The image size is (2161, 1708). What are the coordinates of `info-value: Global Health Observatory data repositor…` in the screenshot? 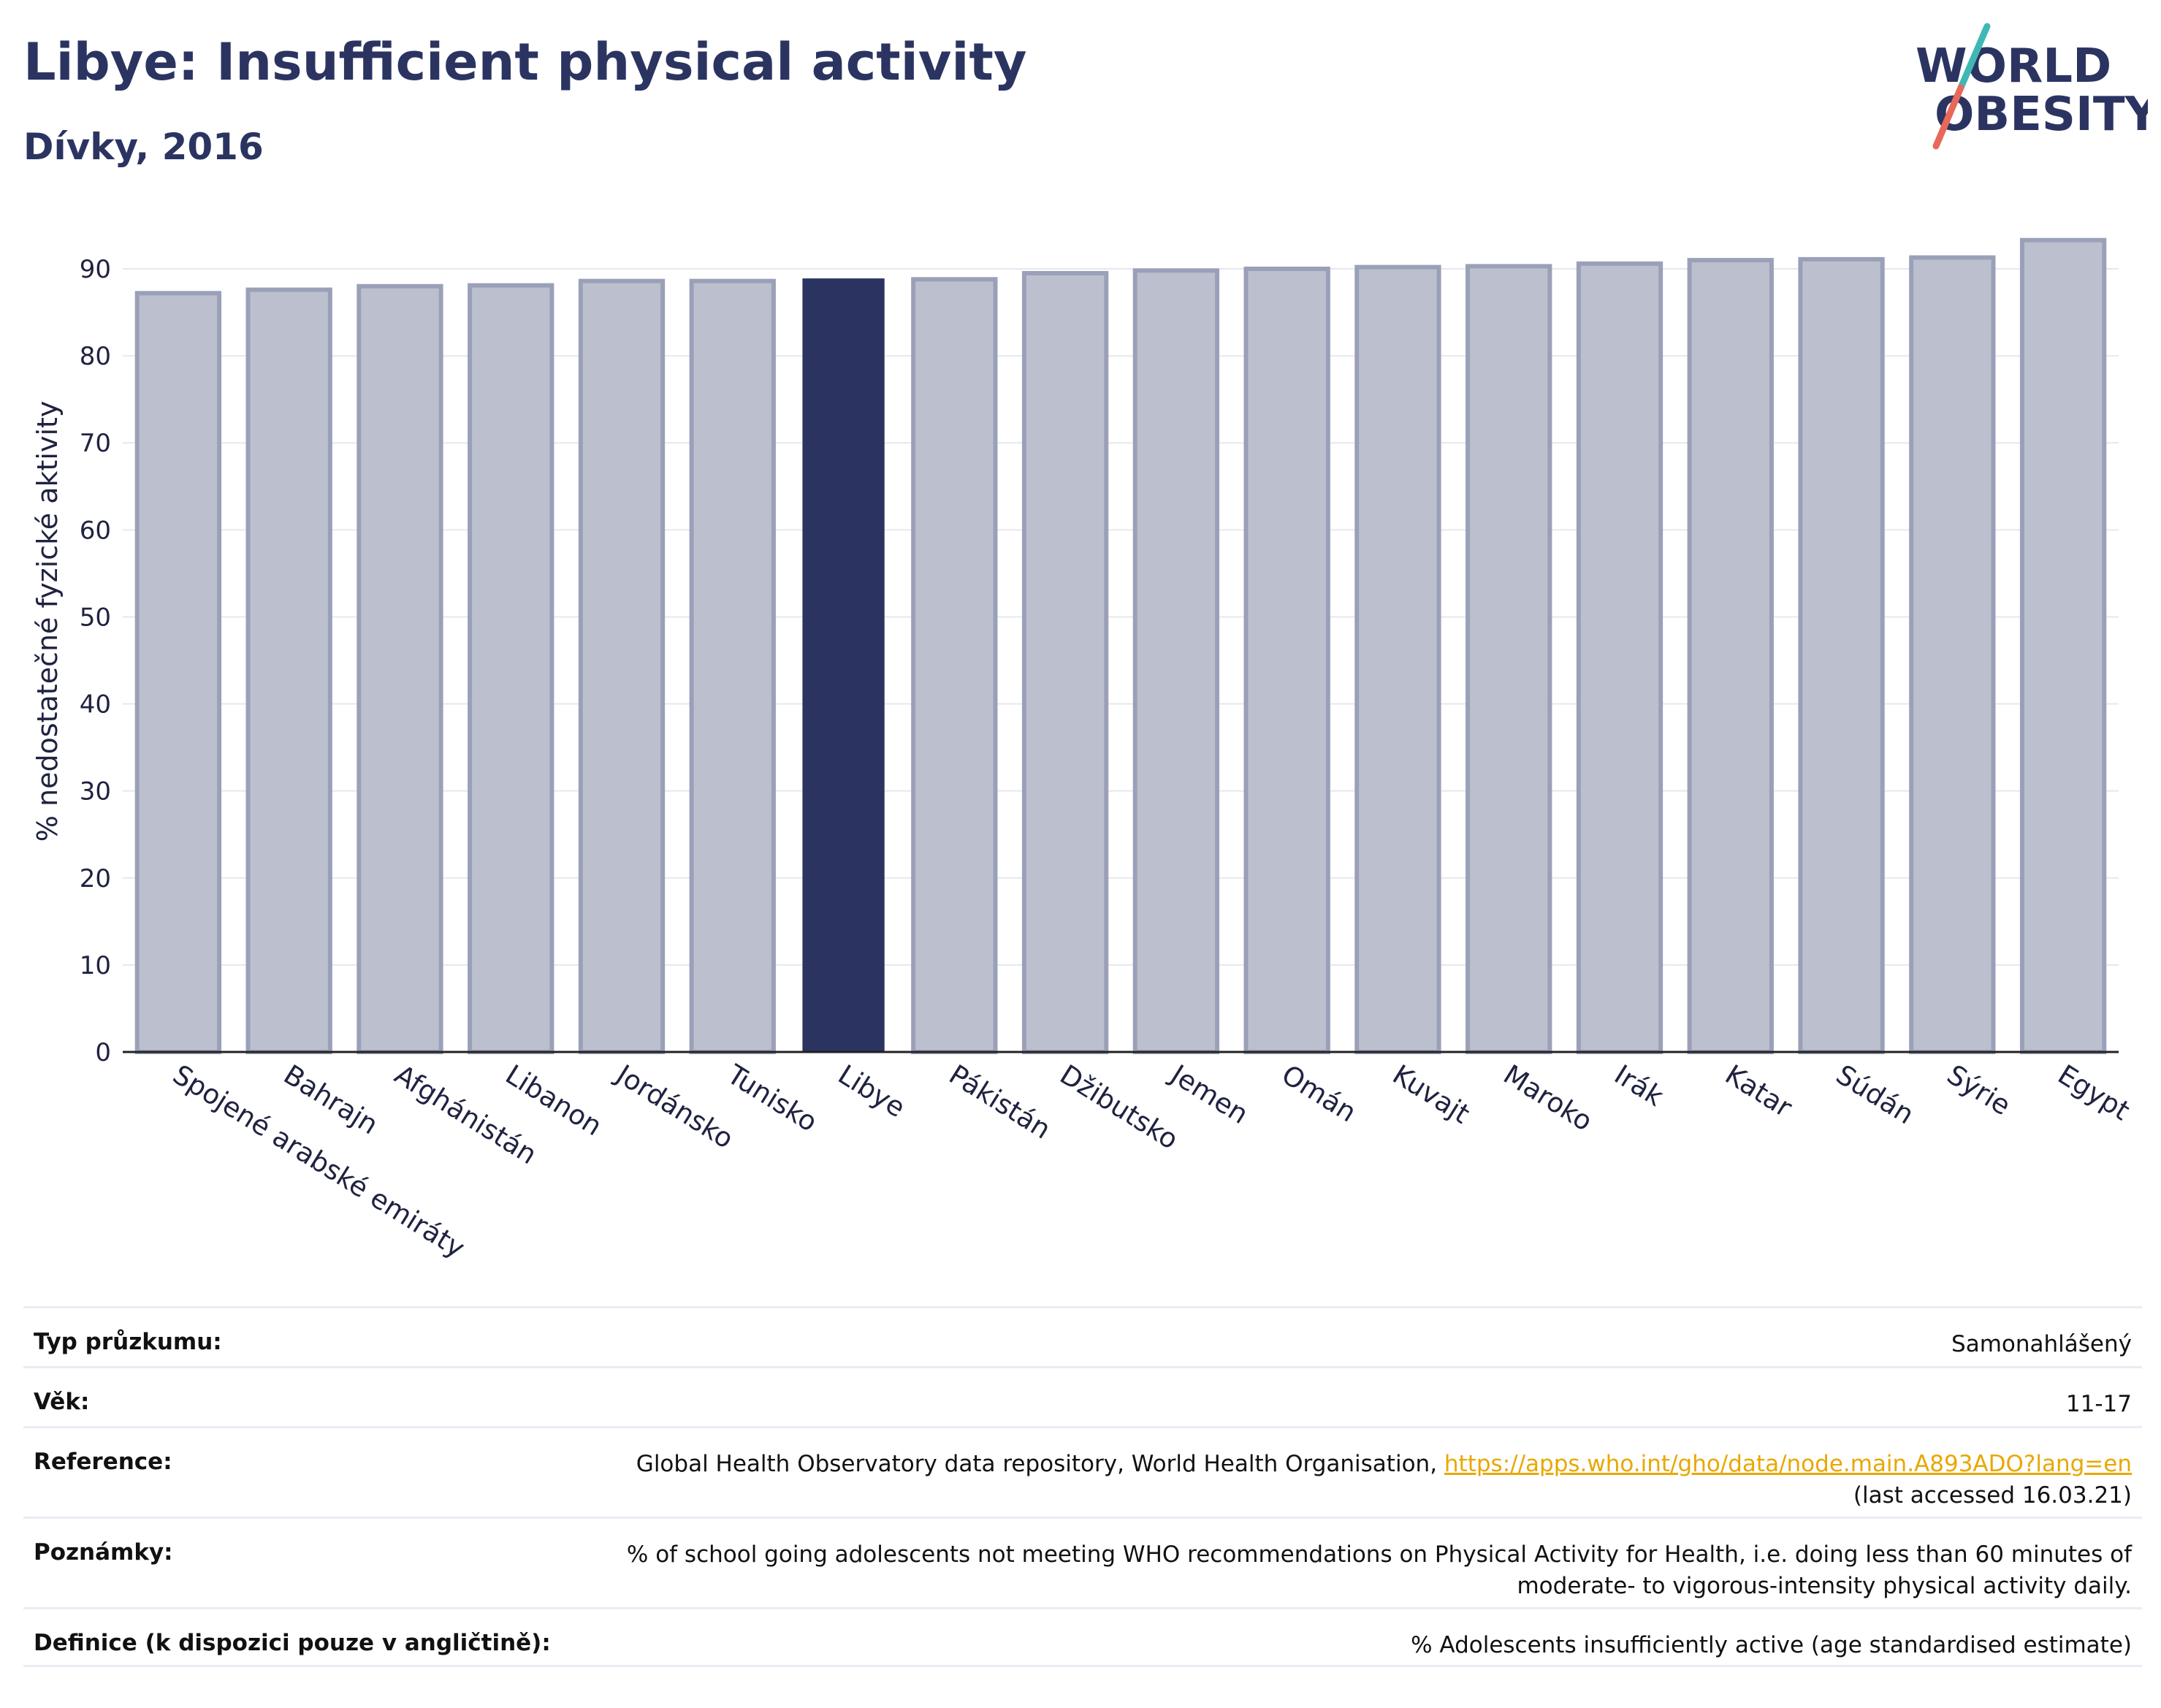 It's located at (1384, 1480).